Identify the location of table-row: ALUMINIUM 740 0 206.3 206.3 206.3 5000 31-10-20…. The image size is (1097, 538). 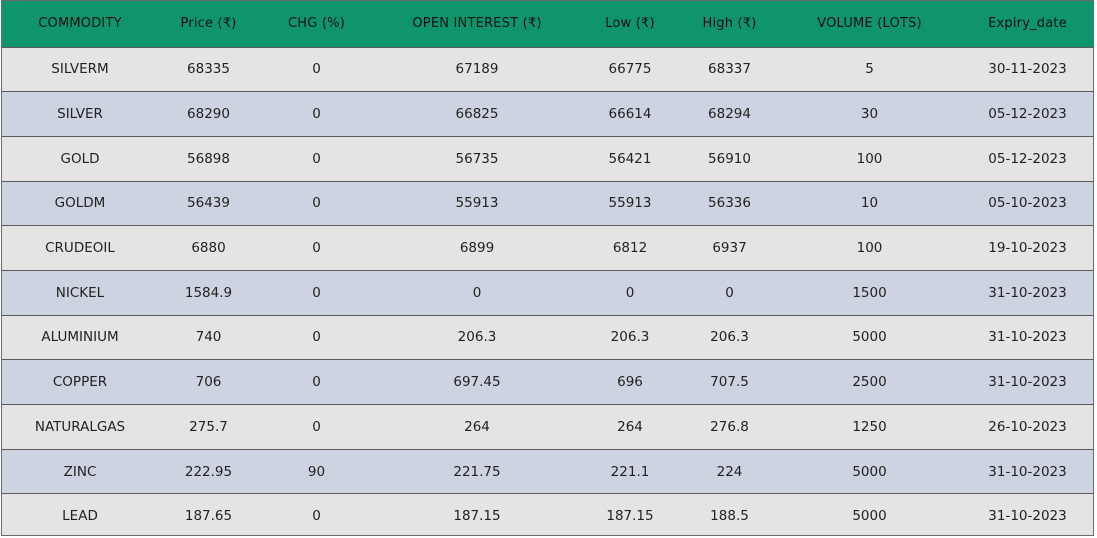
(547, 337).